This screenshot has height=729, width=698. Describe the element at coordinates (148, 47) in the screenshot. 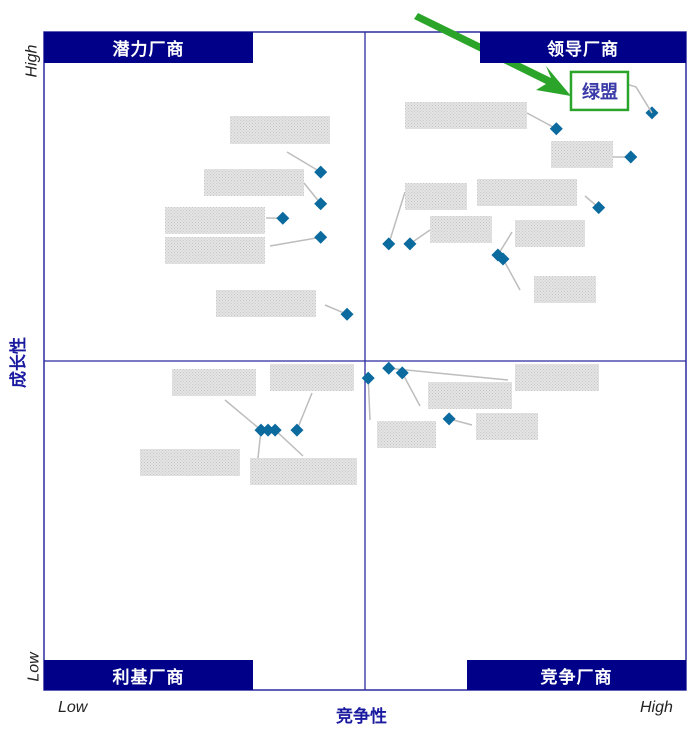

I see `quadrant-label-top-left: 潜力厂商` at that location.